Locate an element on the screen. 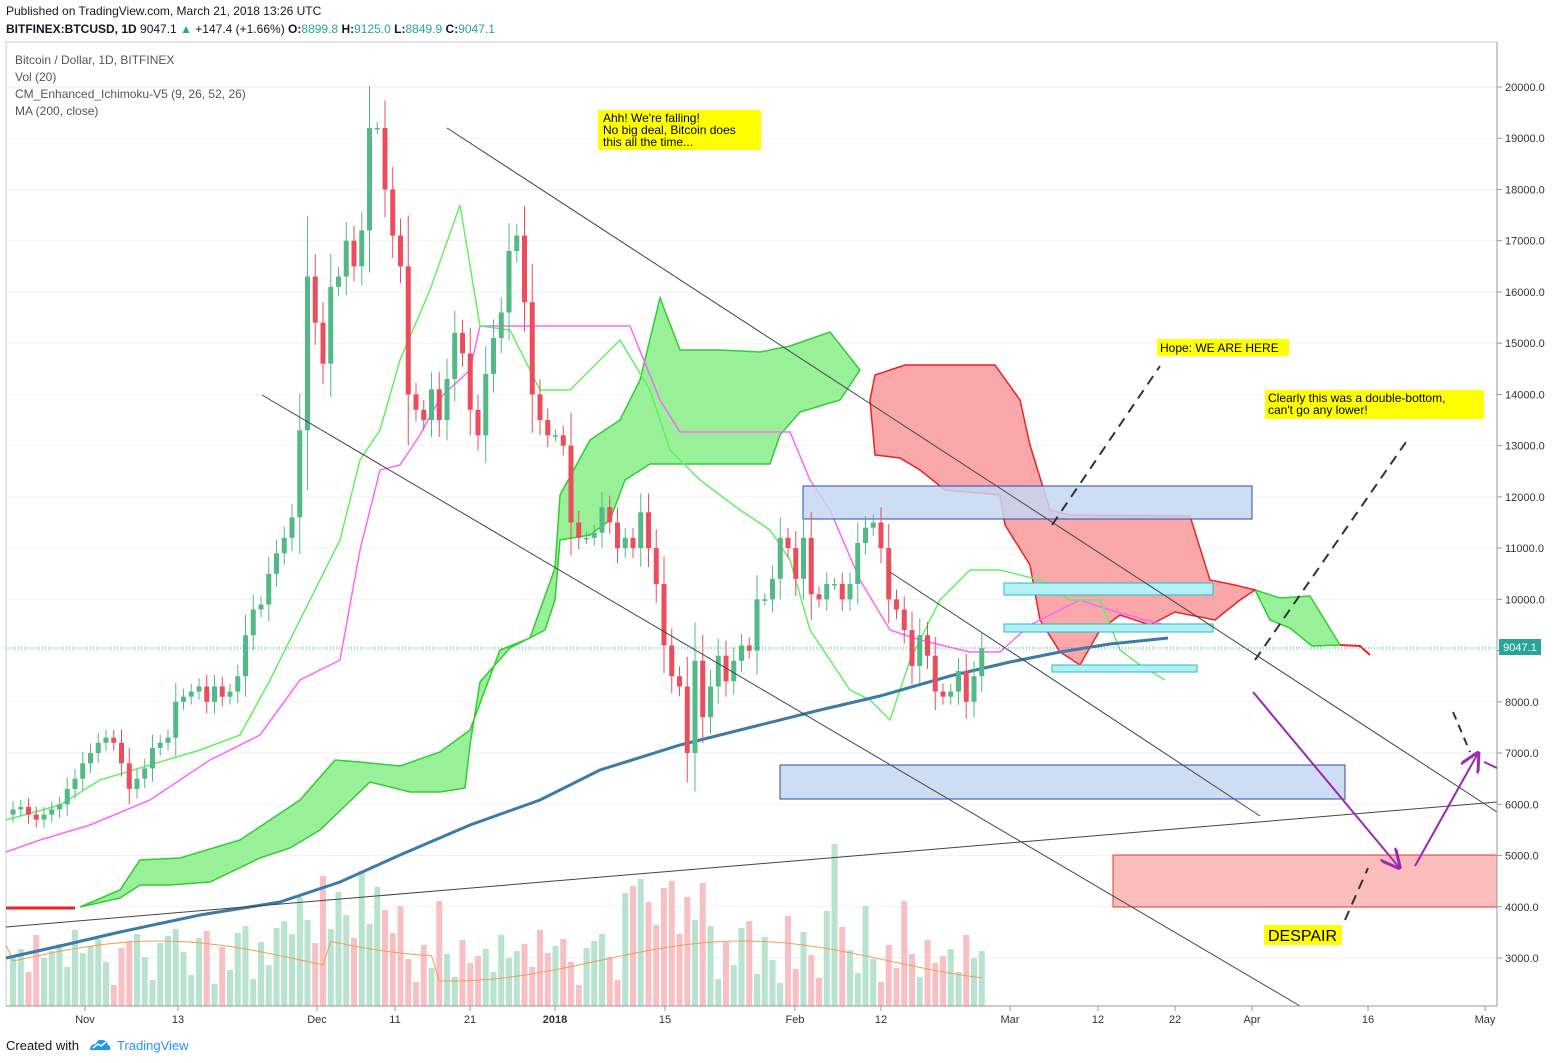 This screenshot has width=1554, height=1063. price-tick-label: 20000.0 is located at coordinates (1525, 88).